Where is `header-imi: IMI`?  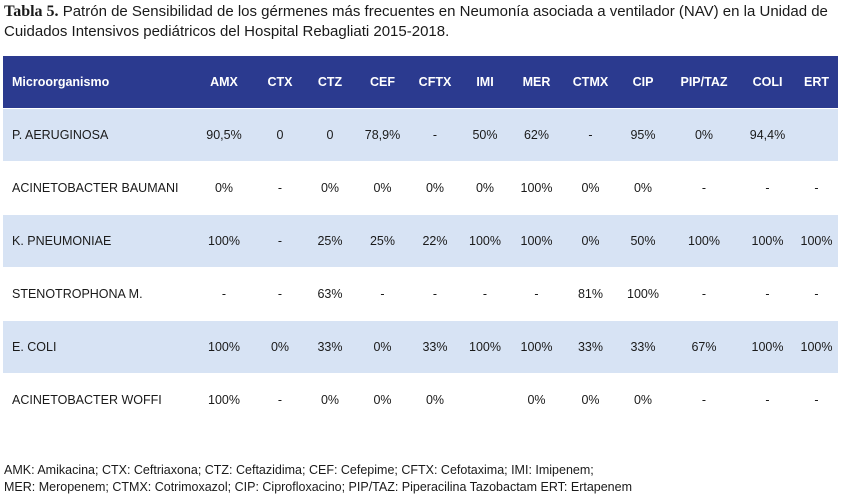 header-imi: IMI is located at coordinates (485, 82).